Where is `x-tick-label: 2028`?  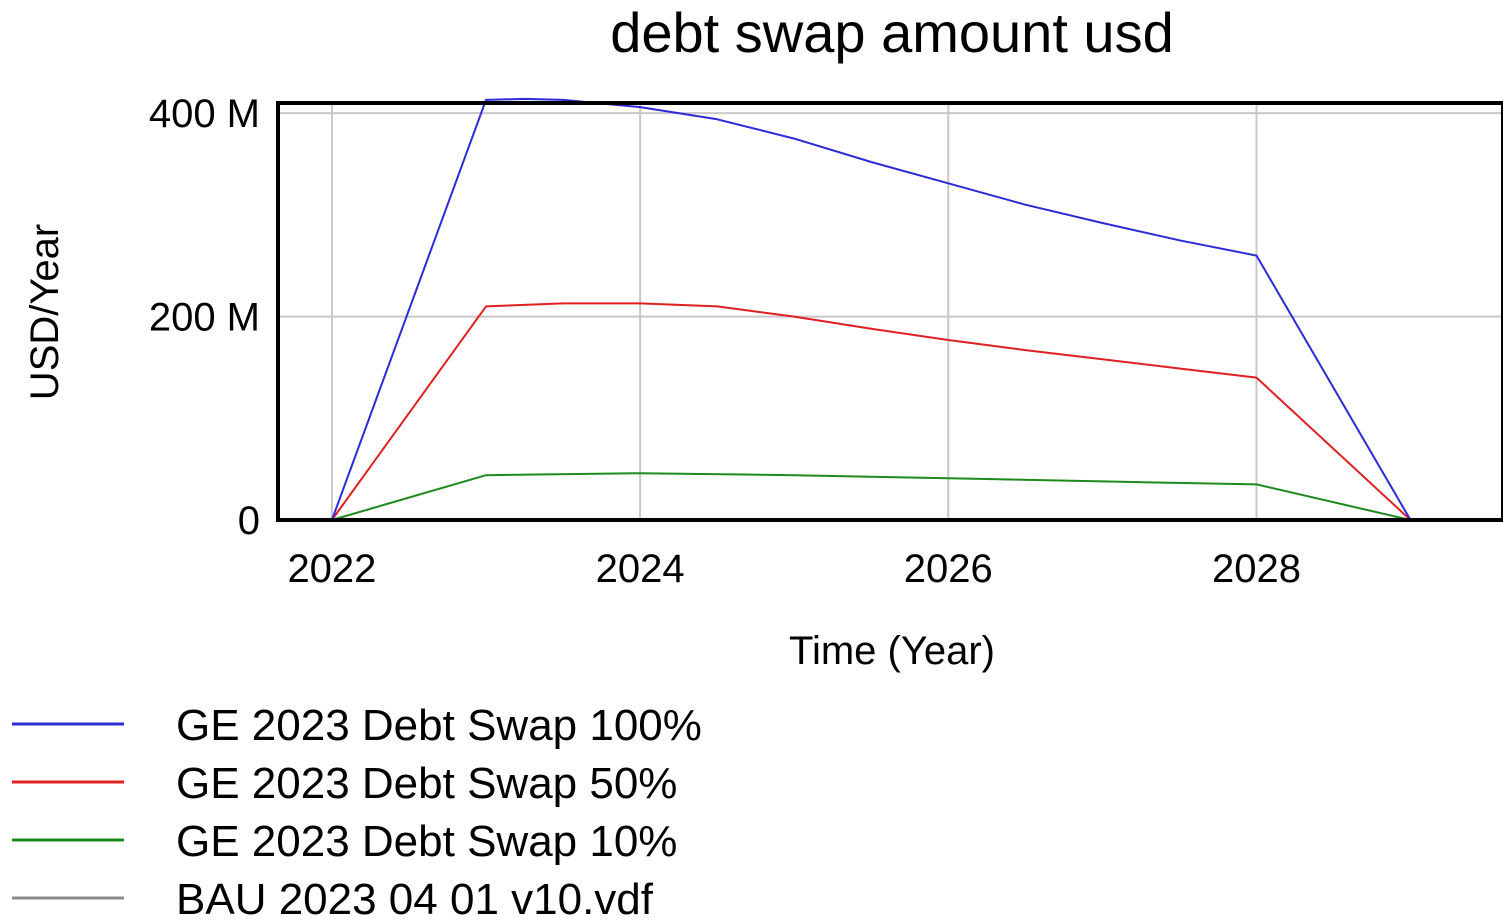
x-tick-label: 2028 is located at coordinates (1256, 569).